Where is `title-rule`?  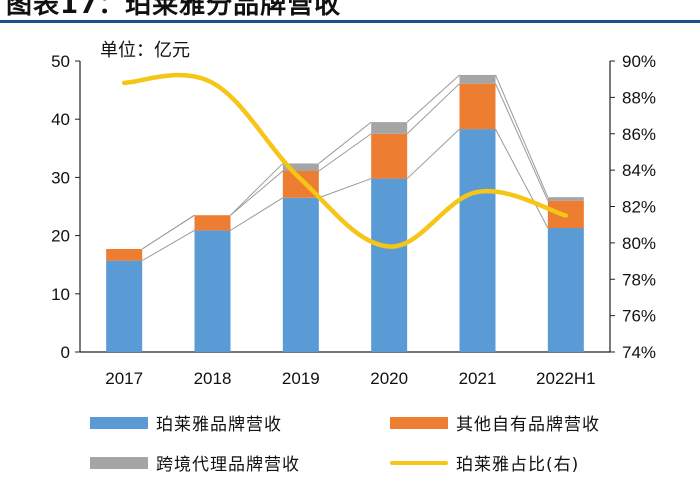
title-rule is located at coordinates (350, 21).